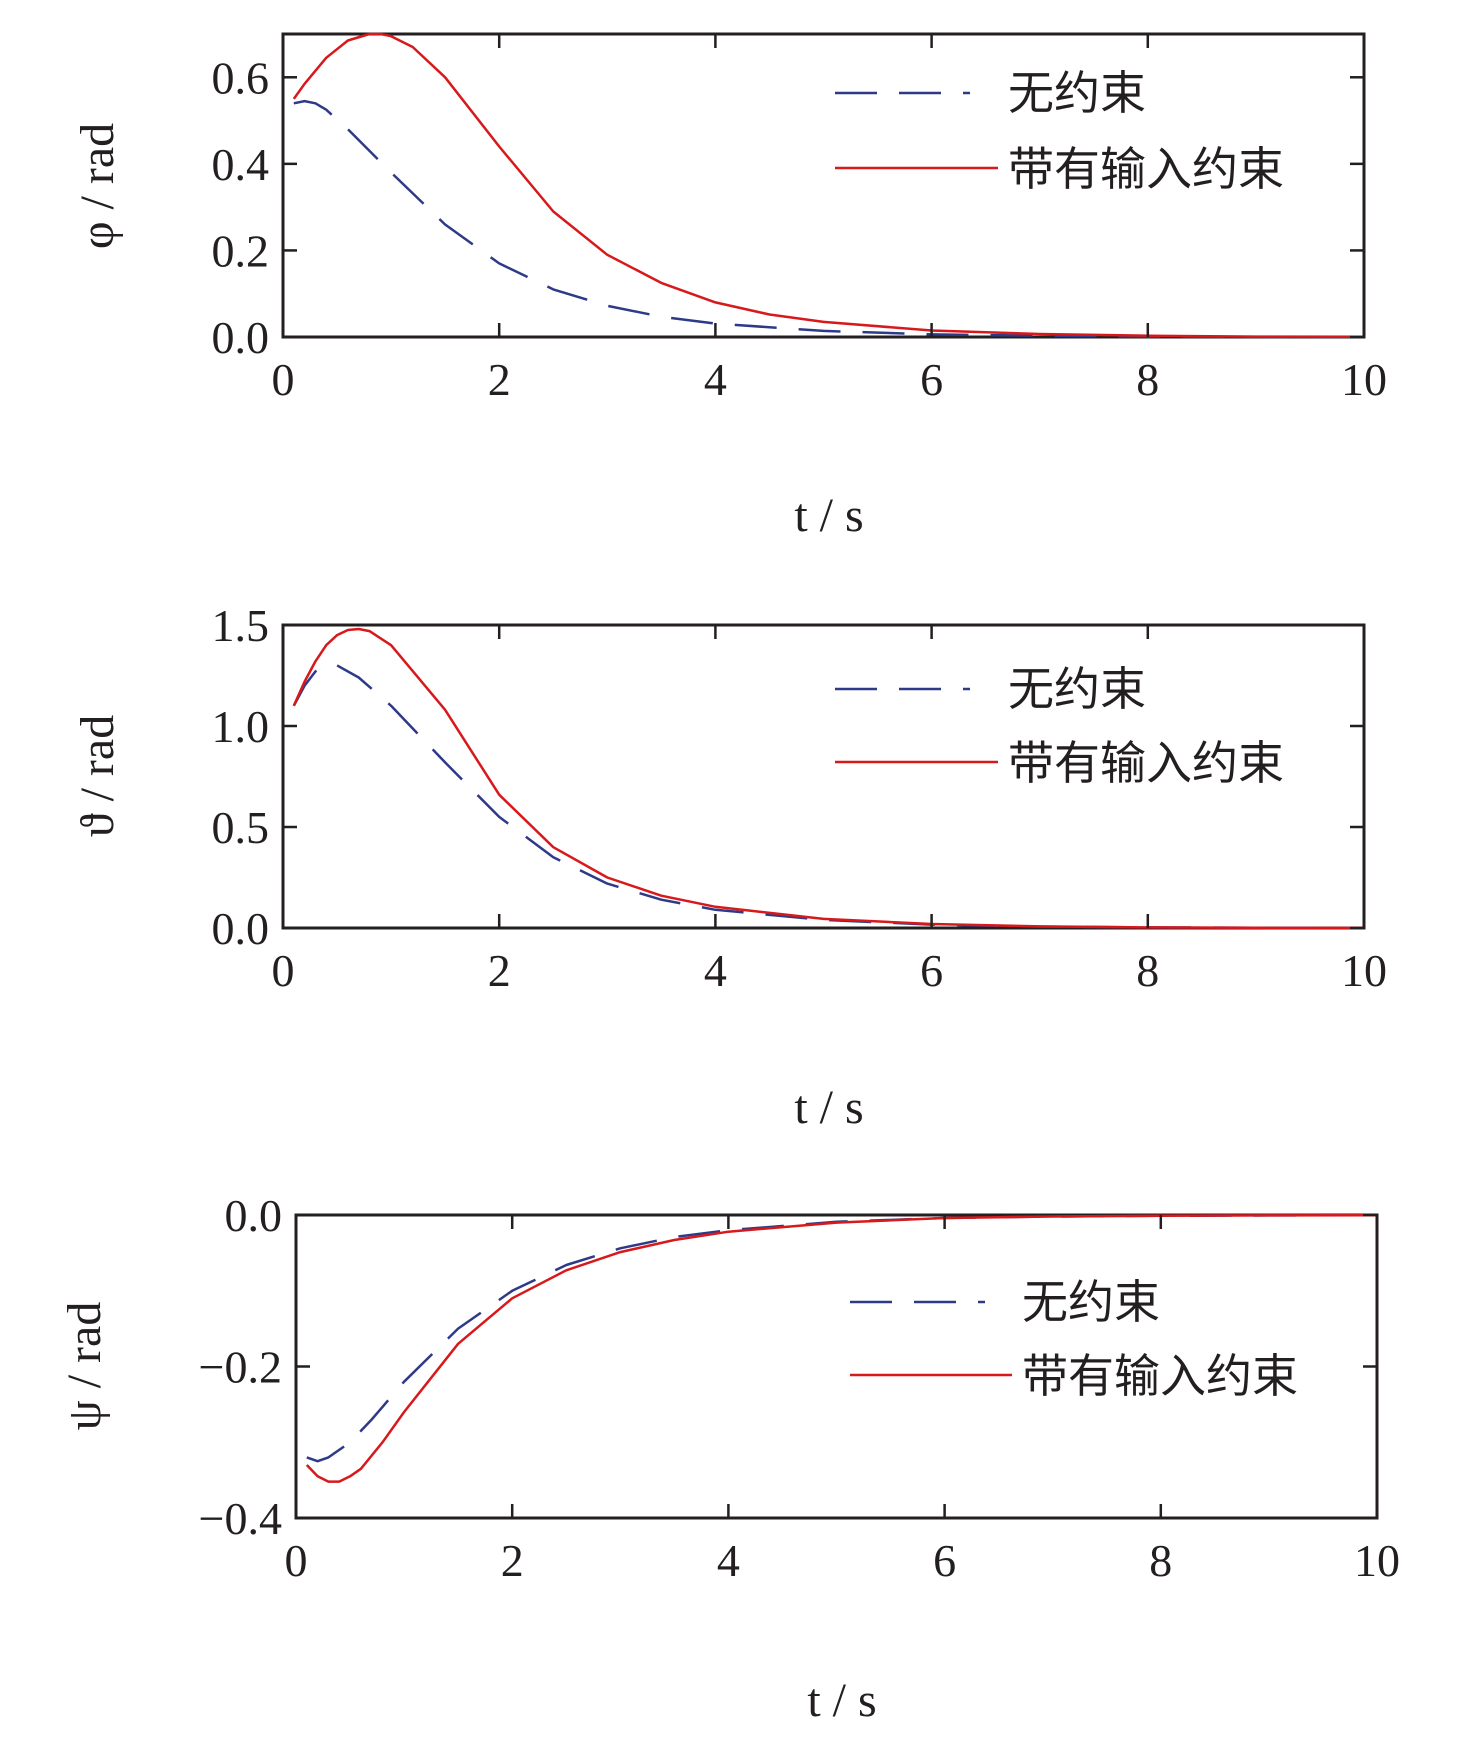 This screenshot has width=1466, height=1743. I want to click on y-tick-label: 1.0, so click(241, 726).